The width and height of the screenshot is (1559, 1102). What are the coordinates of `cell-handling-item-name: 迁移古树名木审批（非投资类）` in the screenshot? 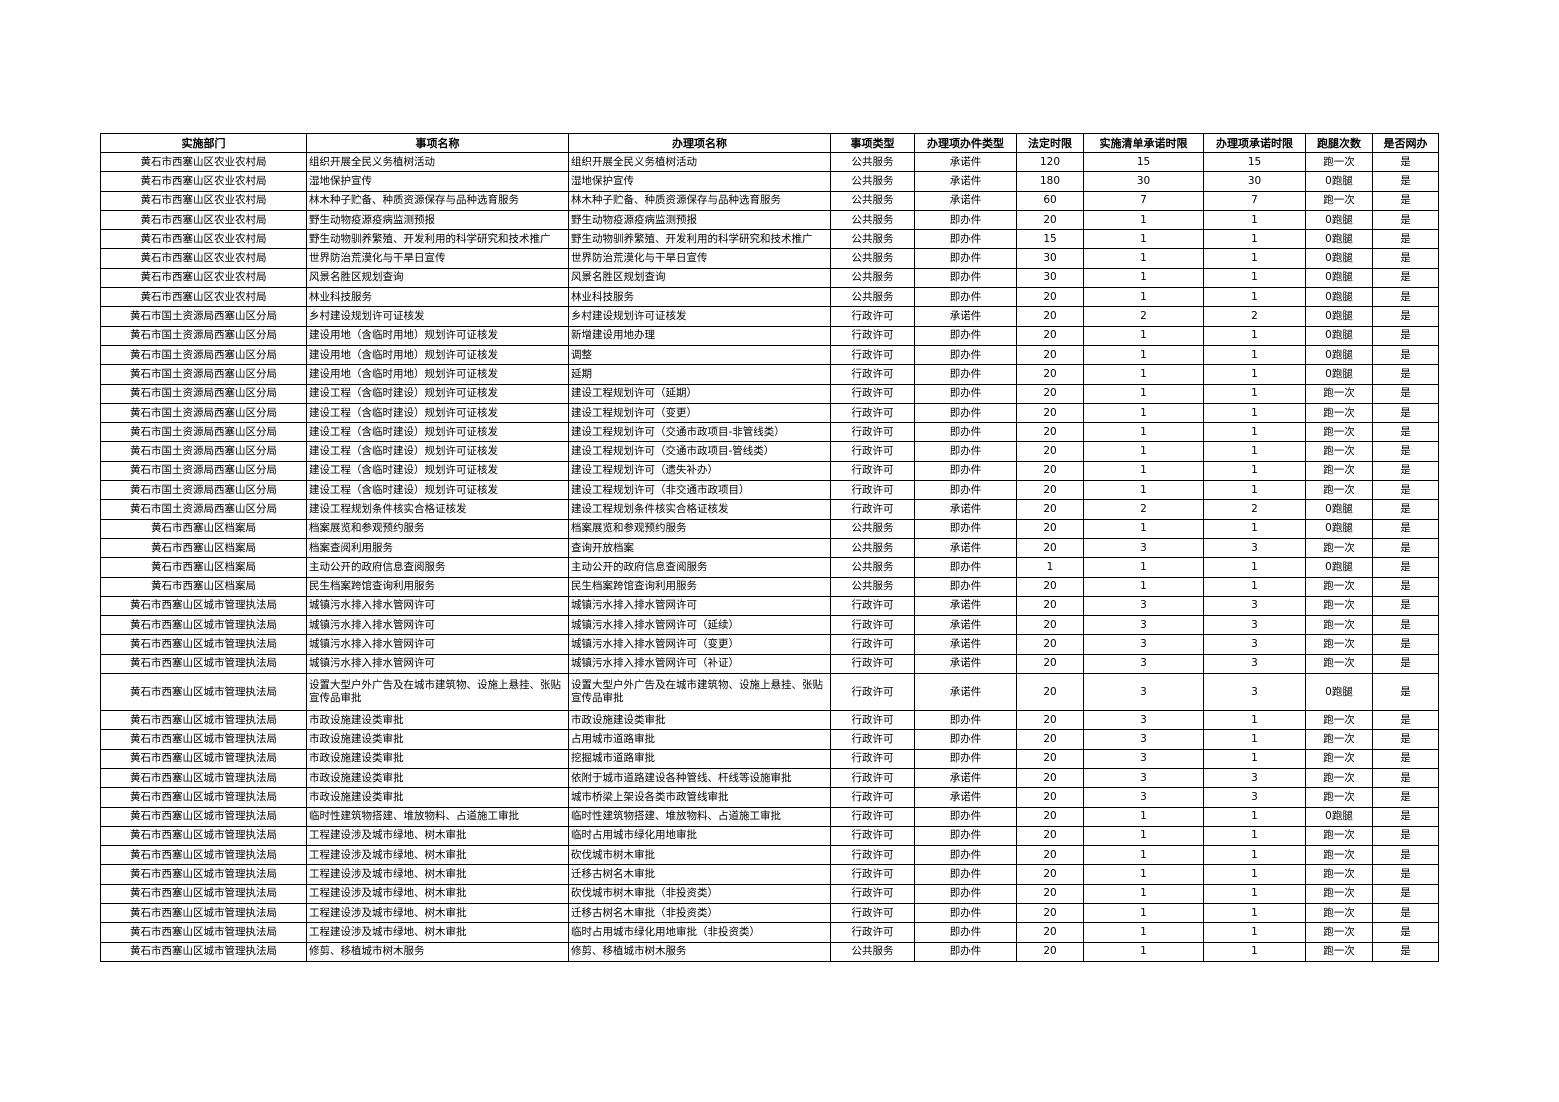 It's located at (699, 913).